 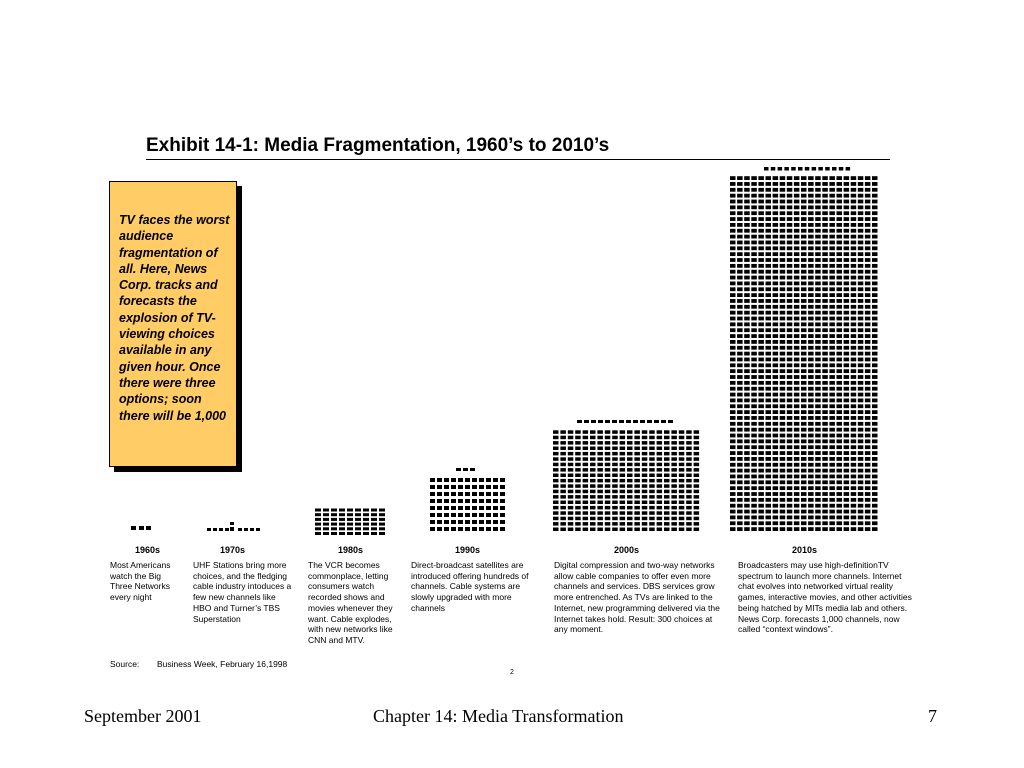 I want to click on cluster-1970s-block, so click(x=258, y=529).